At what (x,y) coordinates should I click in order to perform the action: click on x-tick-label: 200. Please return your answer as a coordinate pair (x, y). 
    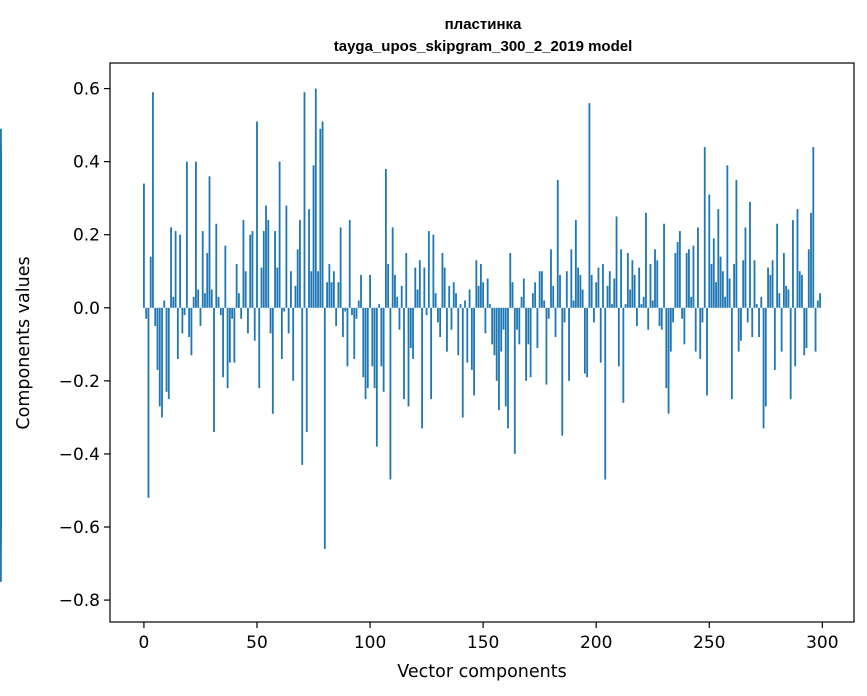
    Looking at the image, I should click on (596, 643).